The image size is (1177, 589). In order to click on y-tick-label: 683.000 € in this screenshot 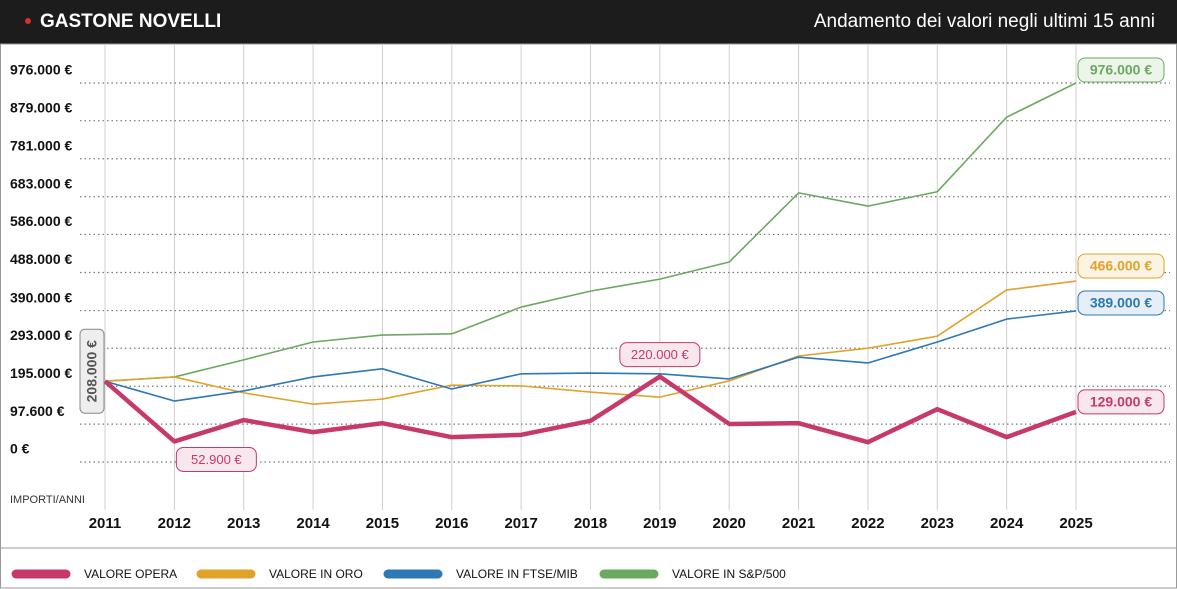, I will do `click(41, 183)`.